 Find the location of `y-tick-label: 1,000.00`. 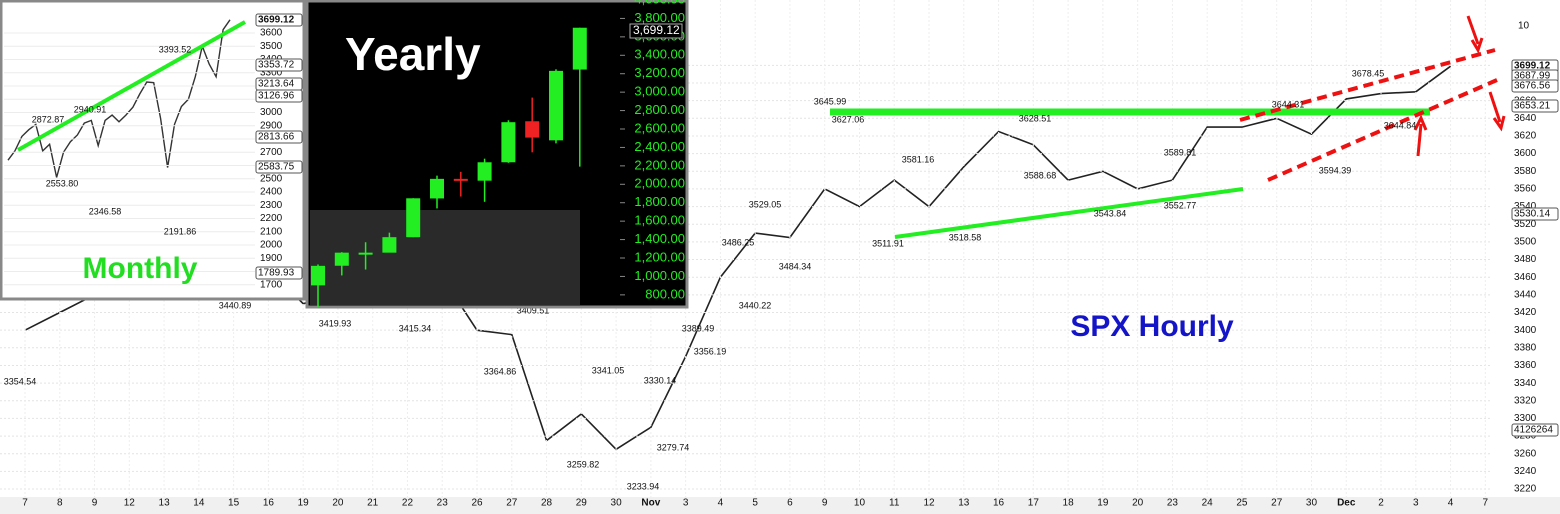

y-tick-label: 1,000.00 is located at coordinates (659, 275).